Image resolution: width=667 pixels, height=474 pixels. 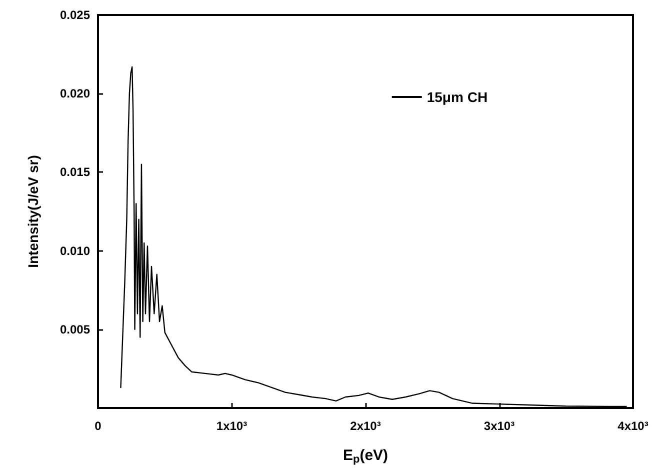 What do you see at coordinates (232, 426) in the screenshot?
I see `x-tick-label: 1x10³` at bounding box center [232, 426].